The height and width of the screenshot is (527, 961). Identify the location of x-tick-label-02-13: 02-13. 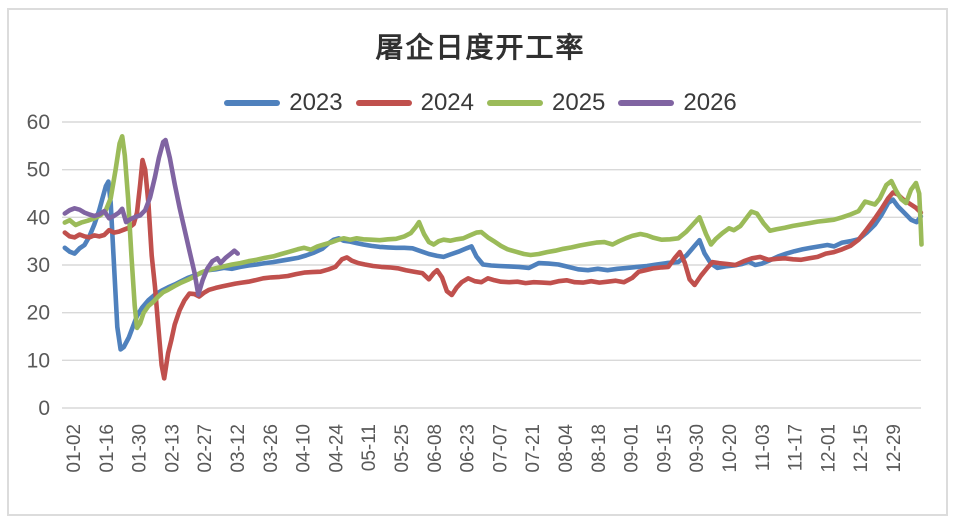
(172, 448).